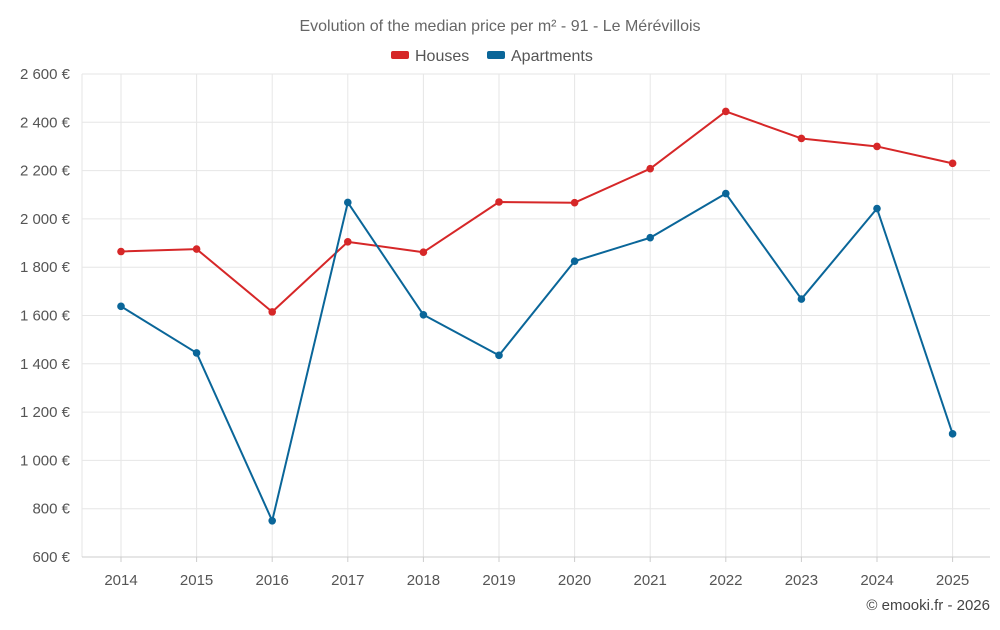 This screenshot has height=630, width=1000. What do you see at coordinates (45, 122) in the screenshot?
I see `y-tick-label: 2 400 €` at bounding box center [45, 122].